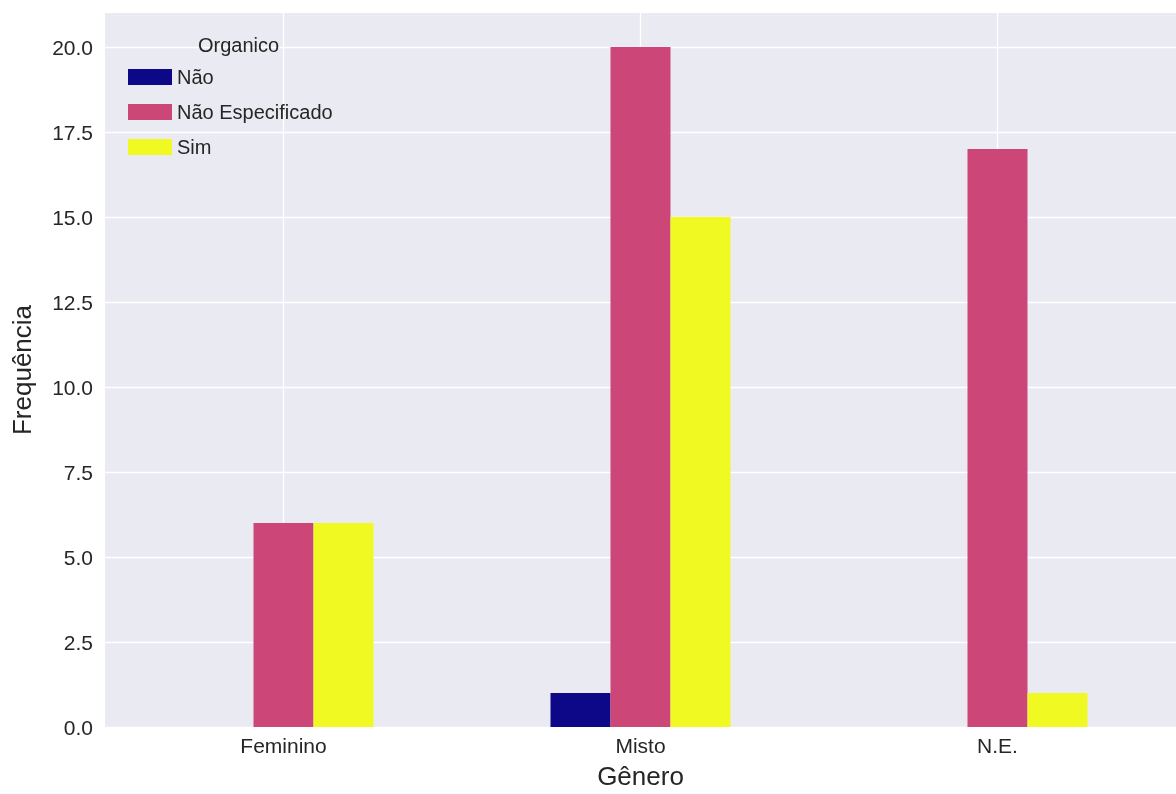  What do you see at coordinates (78, 472) in the screenshot?
I see `y-tick-label: 7.5` at bounding box center [78, 472].